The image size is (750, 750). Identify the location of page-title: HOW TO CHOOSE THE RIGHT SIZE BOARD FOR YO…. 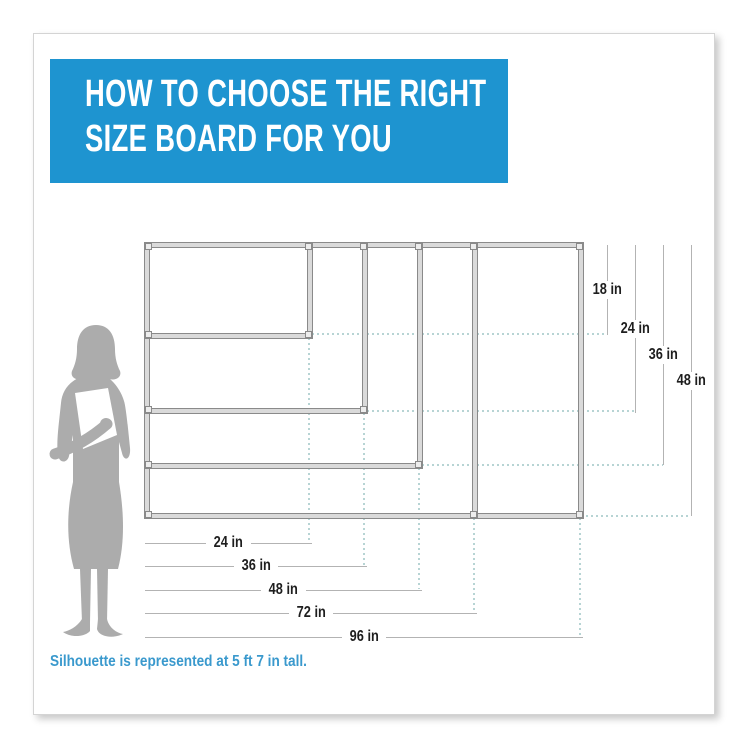
(279, 110).